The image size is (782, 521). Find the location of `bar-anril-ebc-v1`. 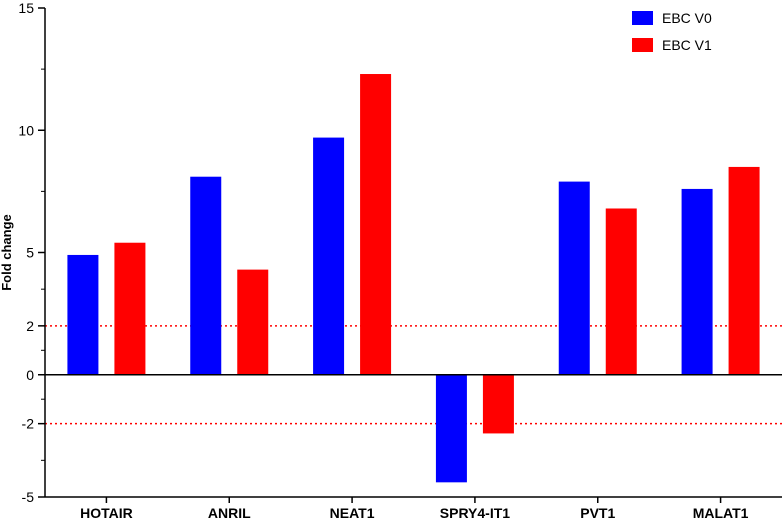

bar-anril-ebc-v1 is located at coordinates (253, 322).